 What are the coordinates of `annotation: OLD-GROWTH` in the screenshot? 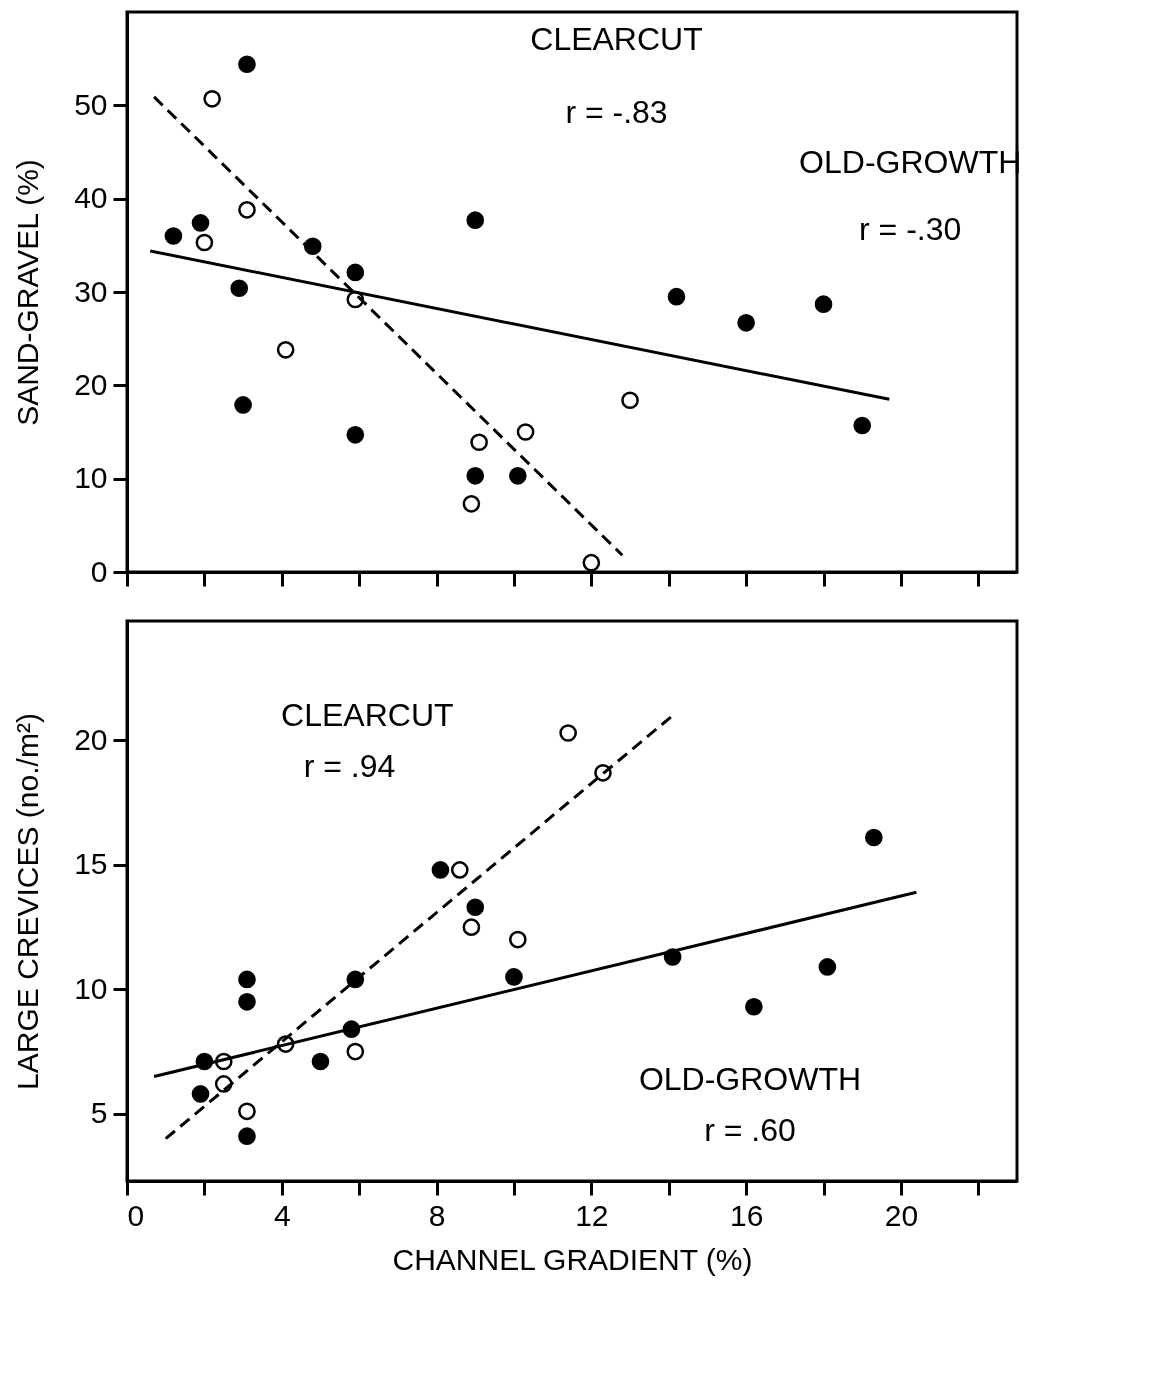 It's located at (750, 1079).